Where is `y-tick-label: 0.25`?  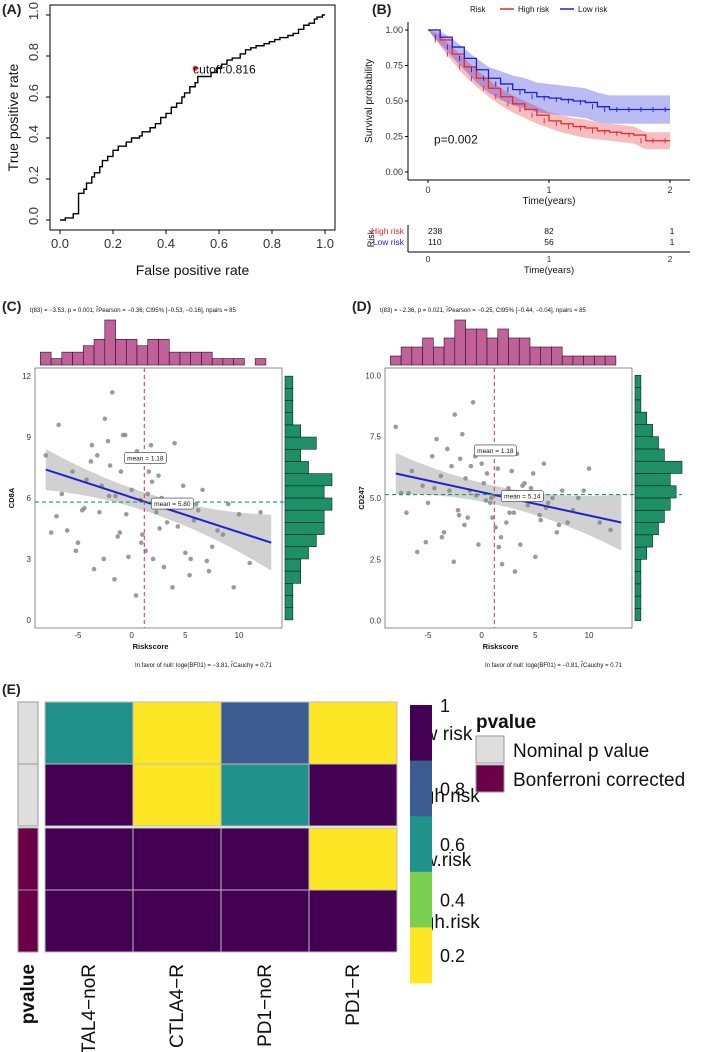 y-tick-label: 0.25 is located at coordinates (394, 137).